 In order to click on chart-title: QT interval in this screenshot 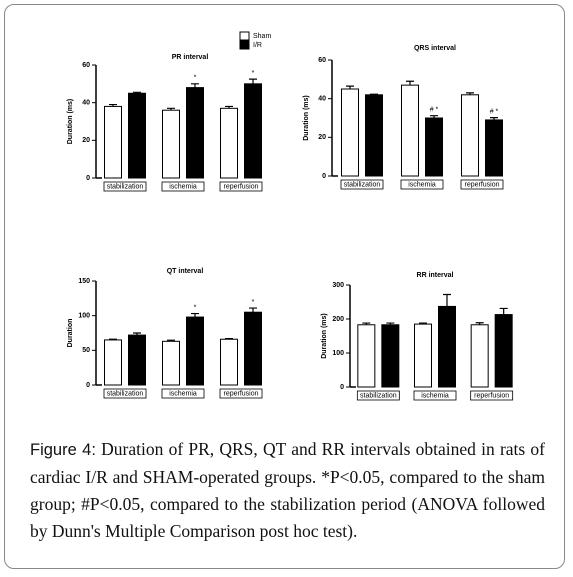, I will do `click(185, 271)`.